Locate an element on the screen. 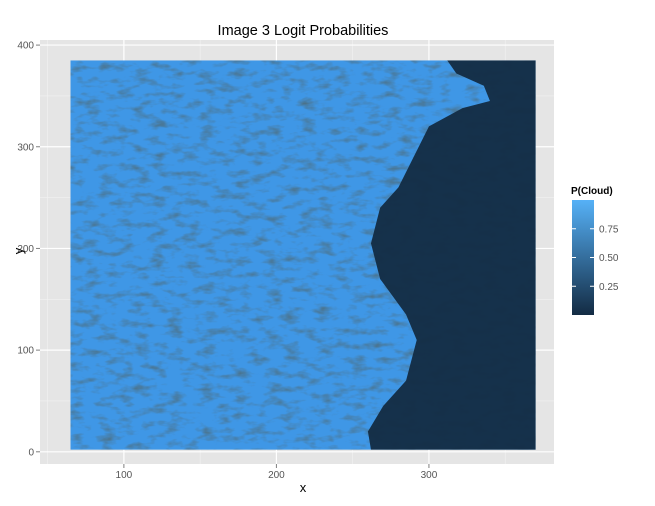 This screenshot has height=506, width=655. legend-colorbar is located at coordinates (583, 257).